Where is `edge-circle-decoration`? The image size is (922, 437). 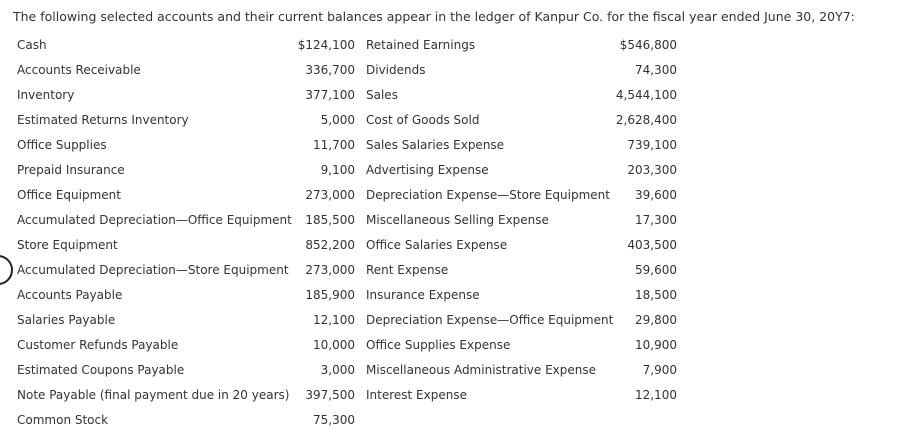 edge-circle-decoration is located at coordinates (6, 270).